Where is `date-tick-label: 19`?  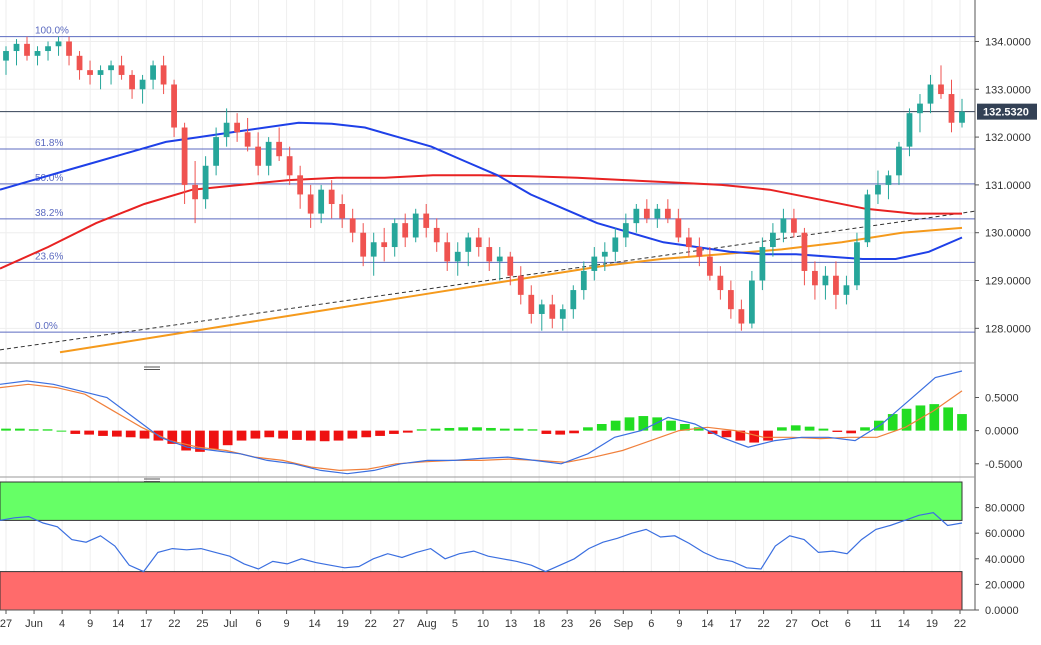 date-tick-label: 19 is located at coordinates (343, 624).